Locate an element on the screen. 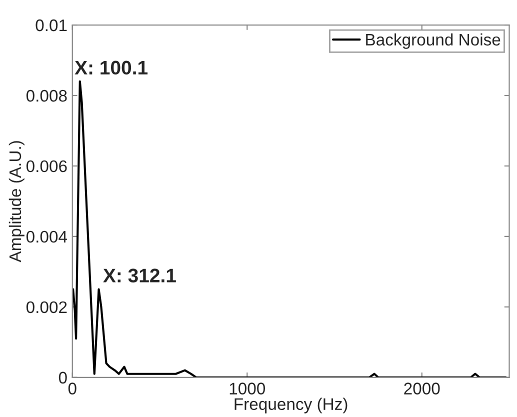 The height and width of the screenshot is (417, 517). x-tick-label: 1000 is located at coordinates (248, 388).